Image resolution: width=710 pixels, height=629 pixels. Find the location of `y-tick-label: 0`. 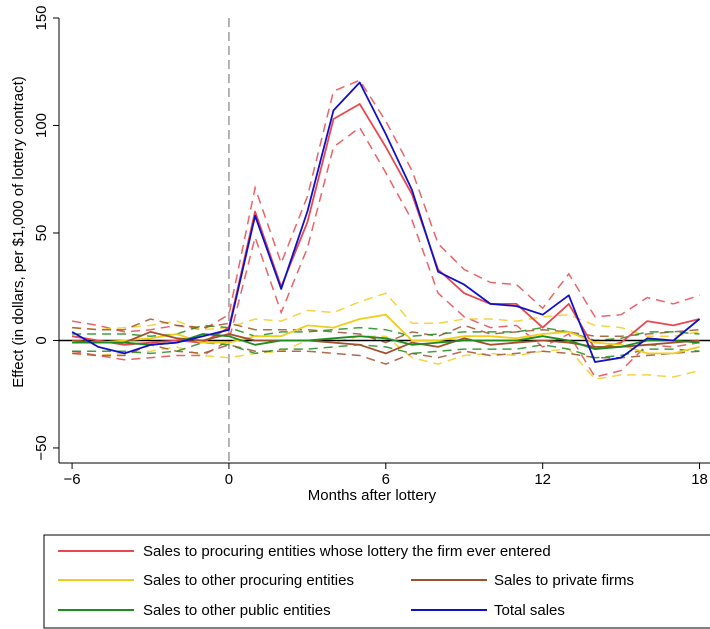

y-tick-label: 0 is located at coordinates (41, 340).